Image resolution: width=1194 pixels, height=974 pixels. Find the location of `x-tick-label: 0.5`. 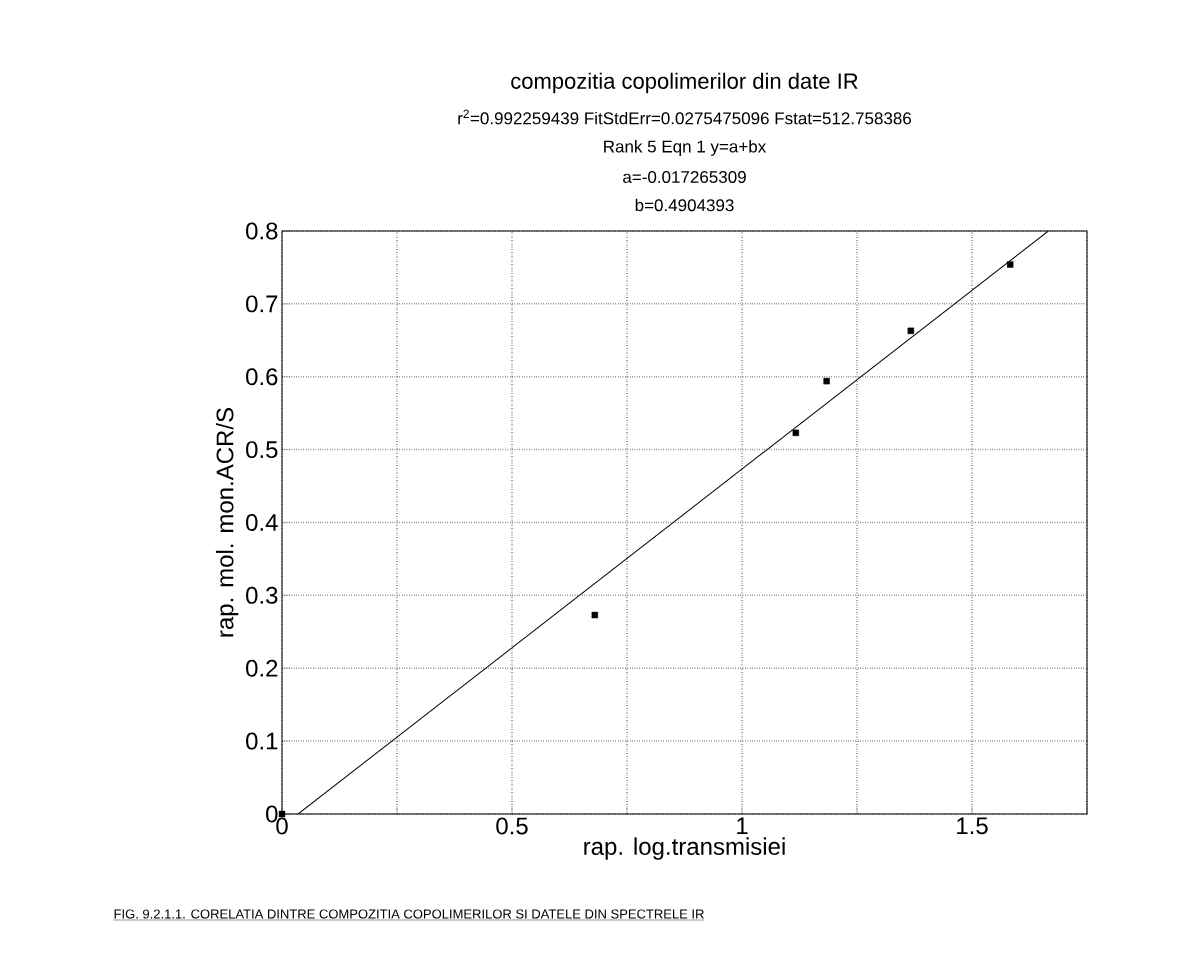

x-tick-label: 0.5 is located at coordinates (512, 826).